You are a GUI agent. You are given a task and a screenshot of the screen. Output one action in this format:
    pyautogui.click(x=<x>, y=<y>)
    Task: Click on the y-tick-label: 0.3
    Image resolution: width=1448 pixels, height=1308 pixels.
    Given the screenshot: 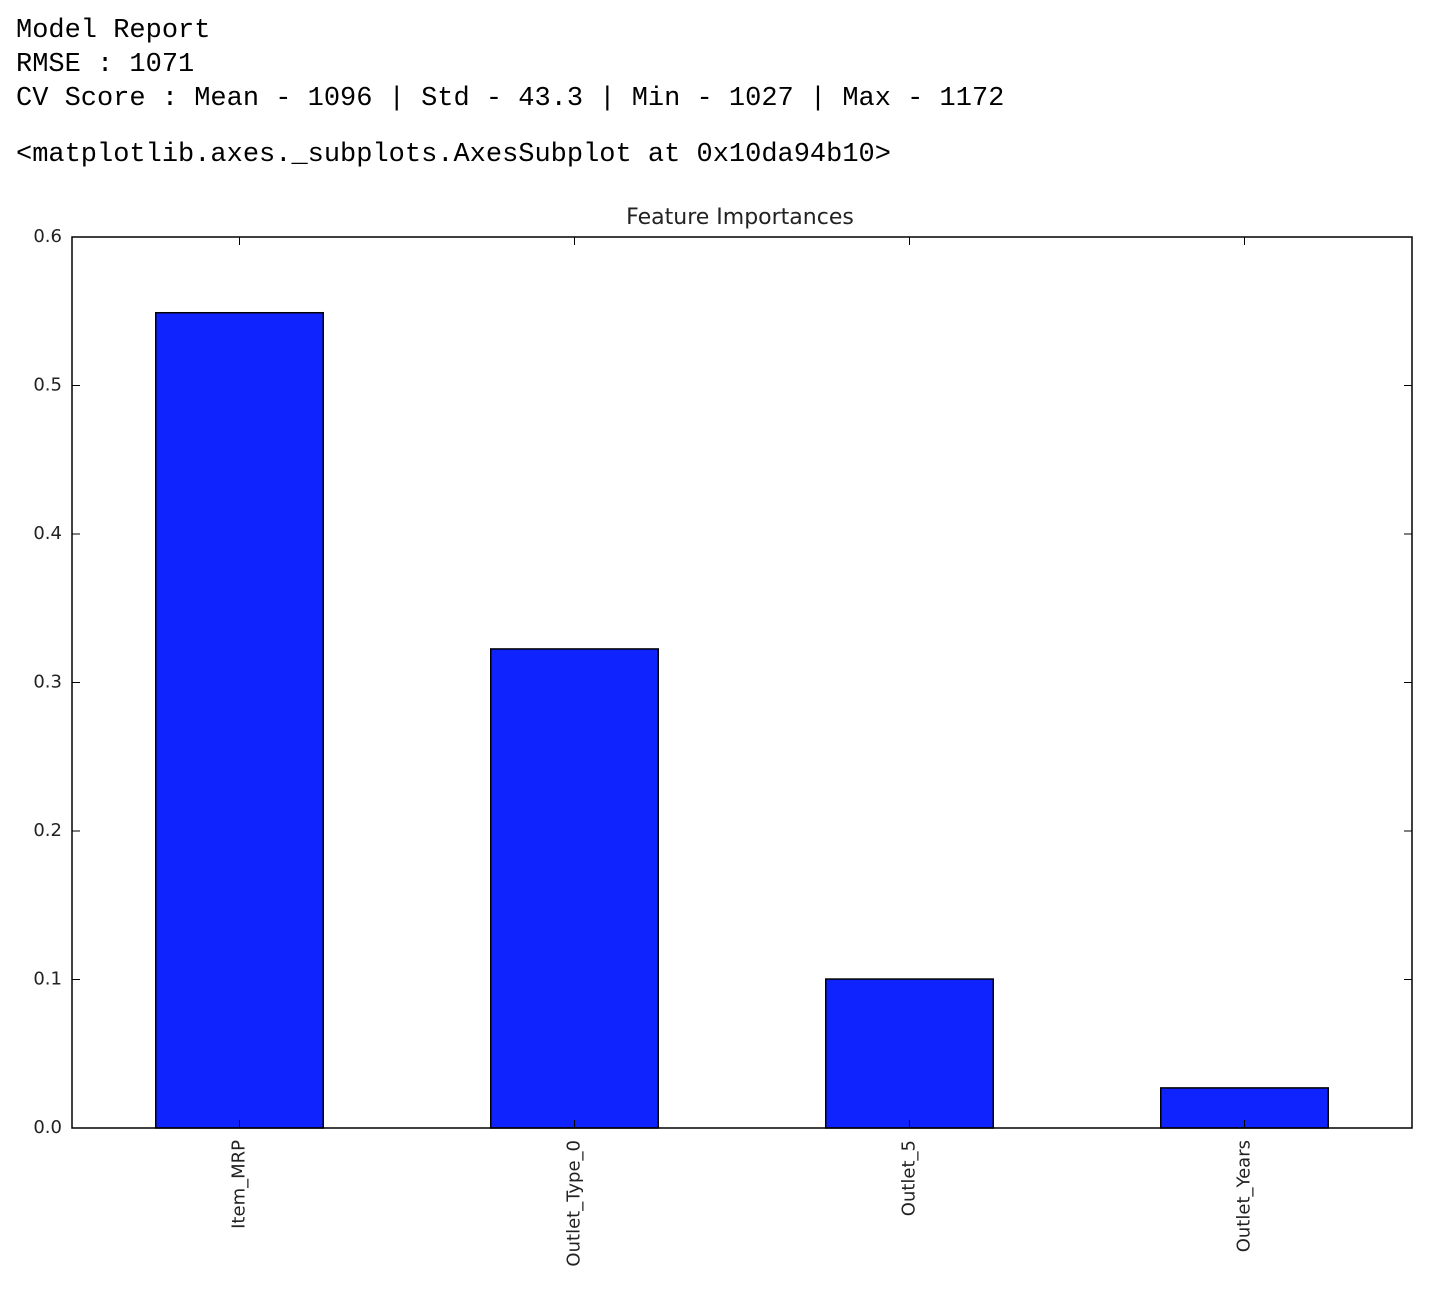 What is the action you would take?
    pyautogui.click(x=47, y=682)
    